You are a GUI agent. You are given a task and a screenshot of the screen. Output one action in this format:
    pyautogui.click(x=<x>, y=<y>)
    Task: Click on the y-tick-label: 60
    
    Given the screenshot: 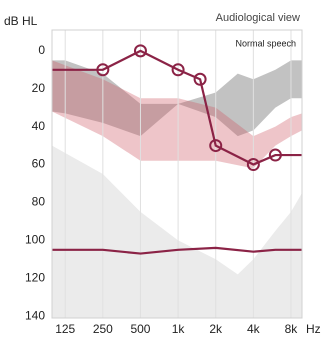 What is the action you would take?
    pyautogui.click(x=39, y=164)
    